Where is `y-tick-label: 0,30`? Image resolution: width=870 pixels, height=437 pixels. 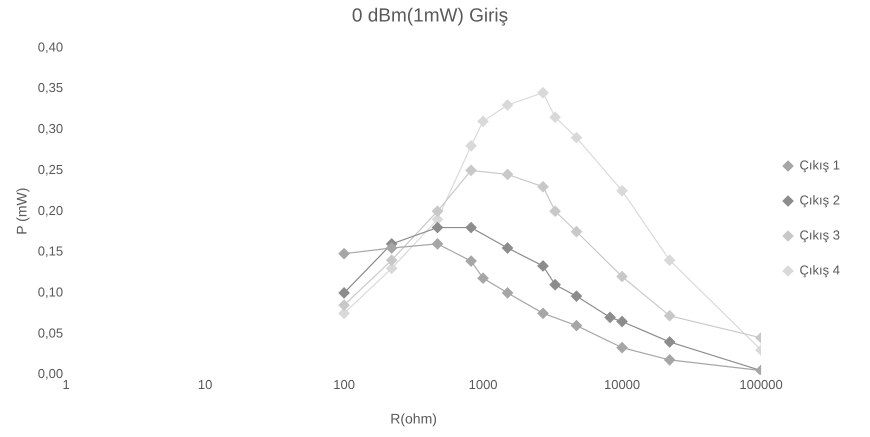 y-tick-label: 0,30 is located at coordinates (51, 128).